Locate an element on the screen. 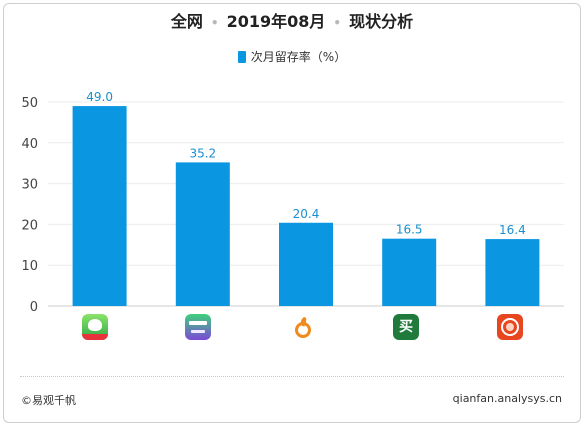  bar-value-label: 49.0 is located at coordinates (99, 97).